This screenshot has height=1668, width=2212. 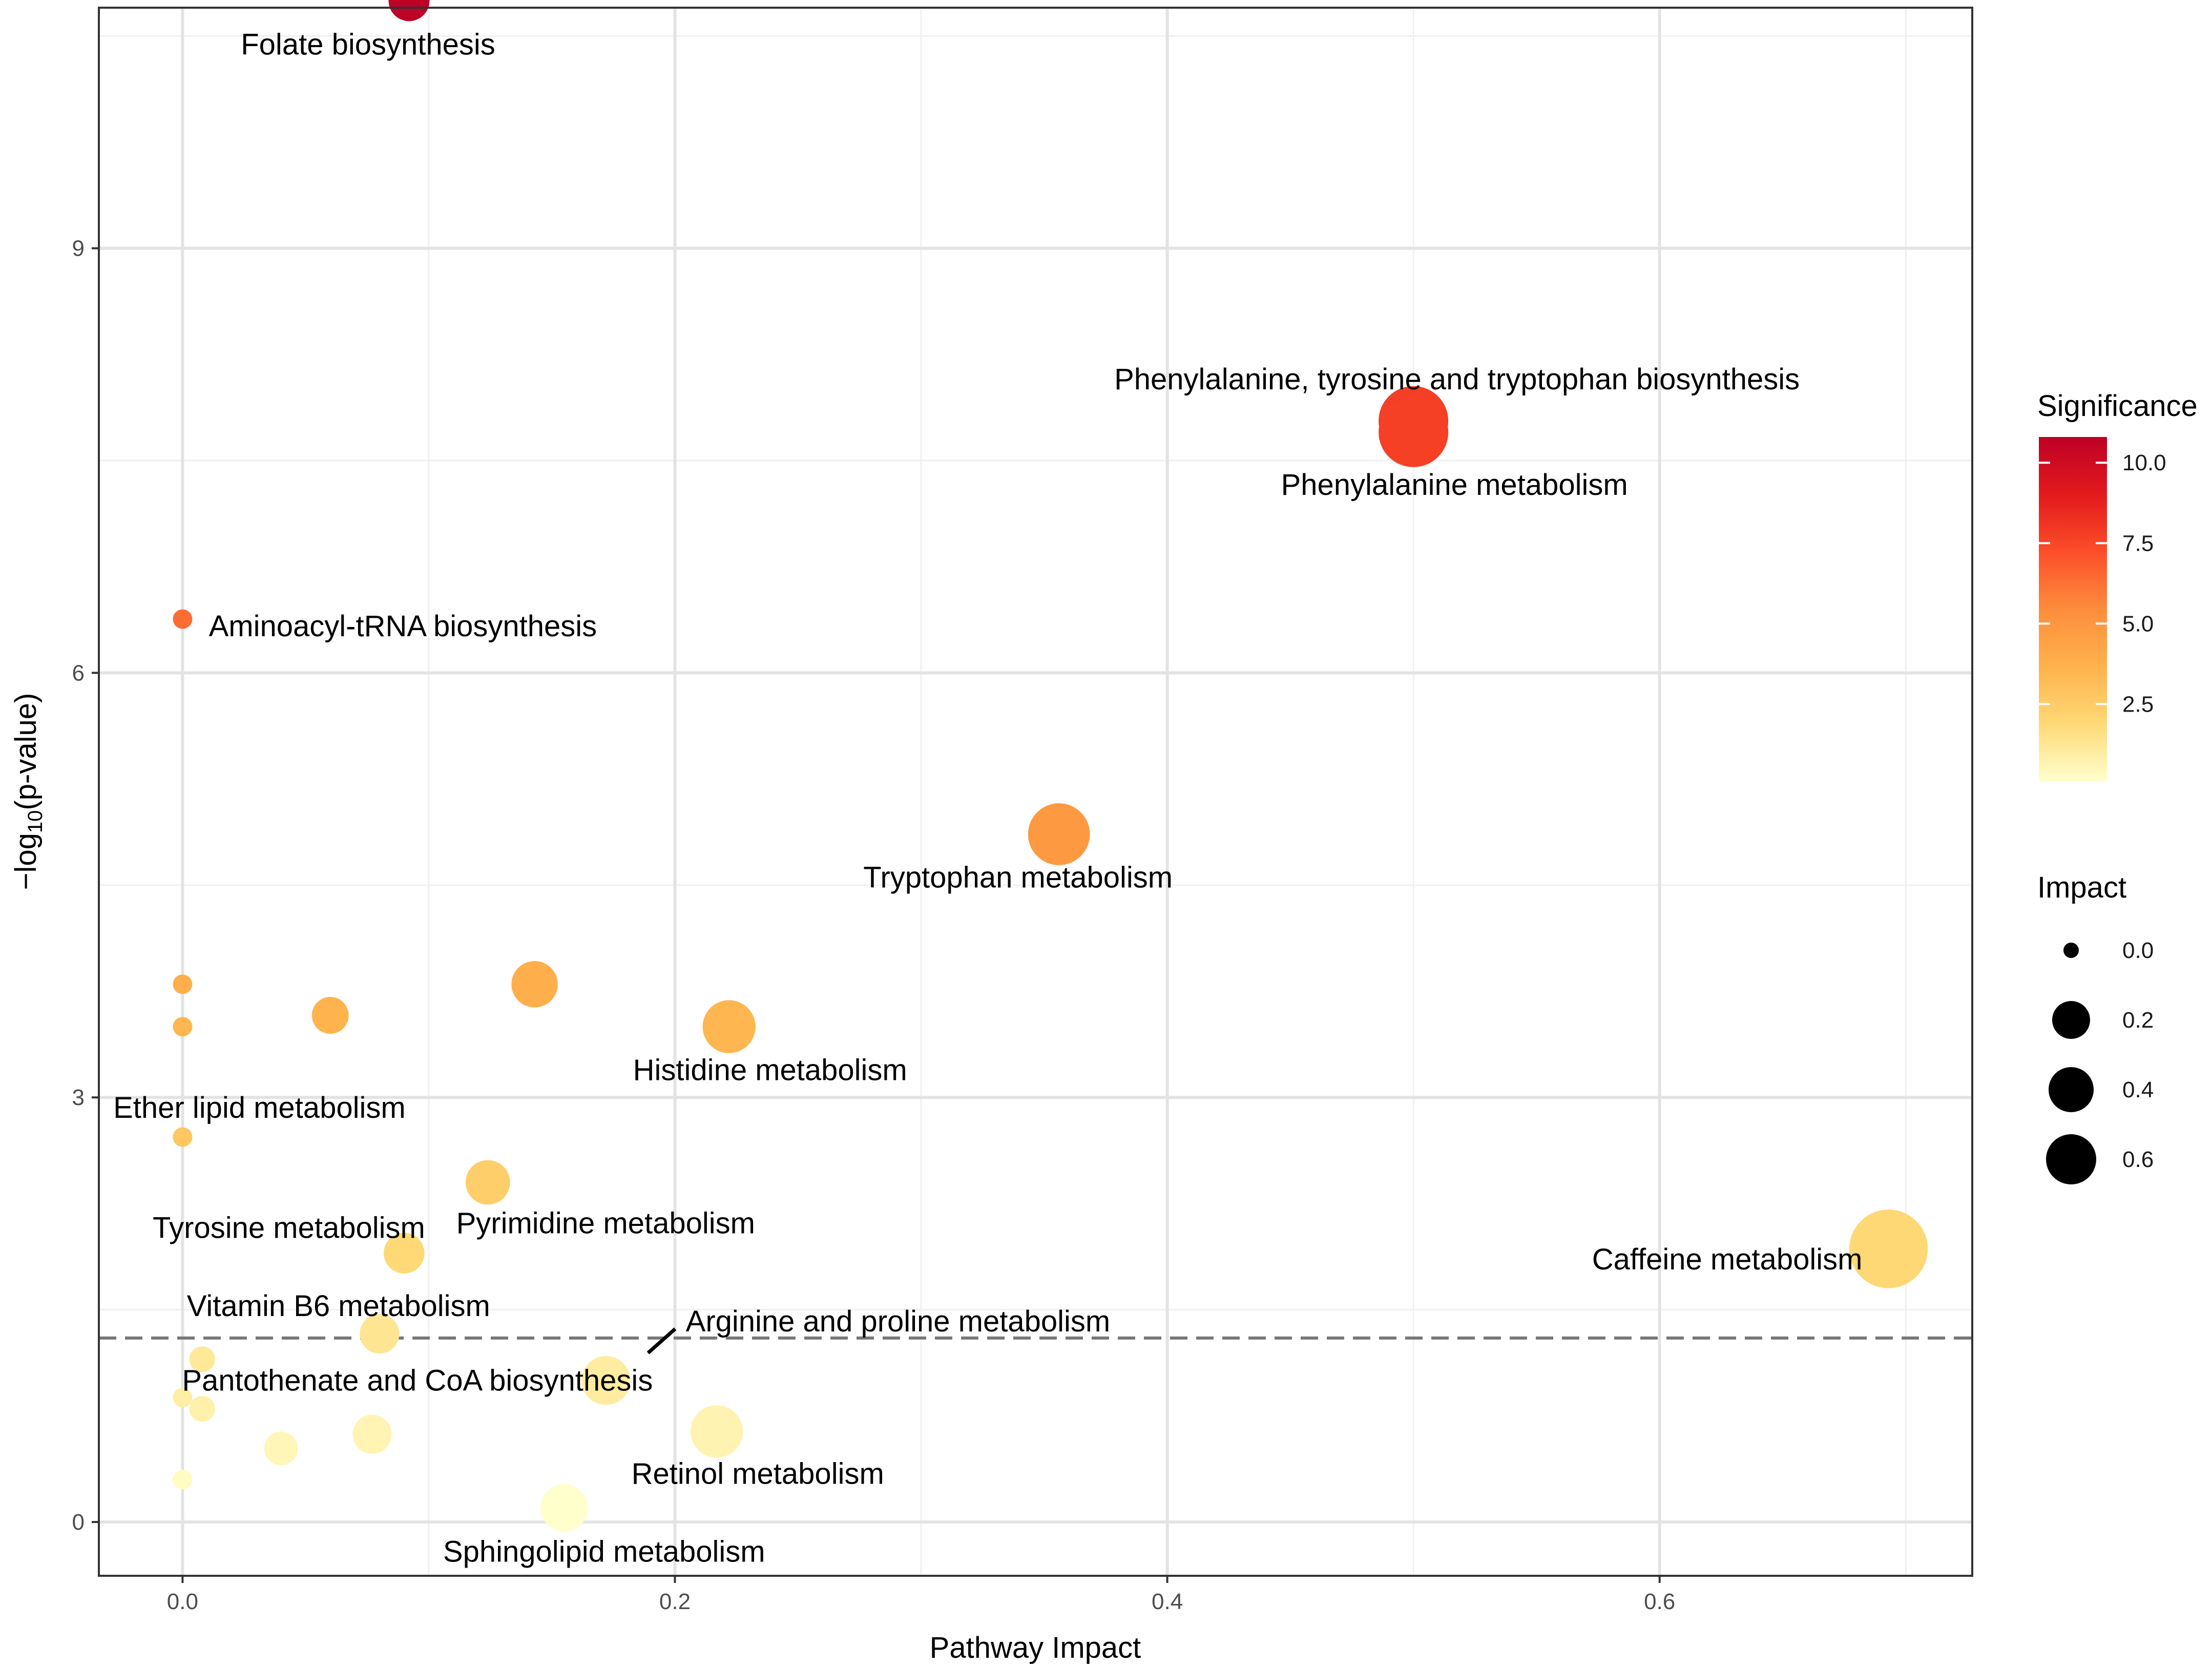 I want to click on impact-legend-keys: 0.0 0.2 0.4 0.6, so click(x=2100, y=1061).